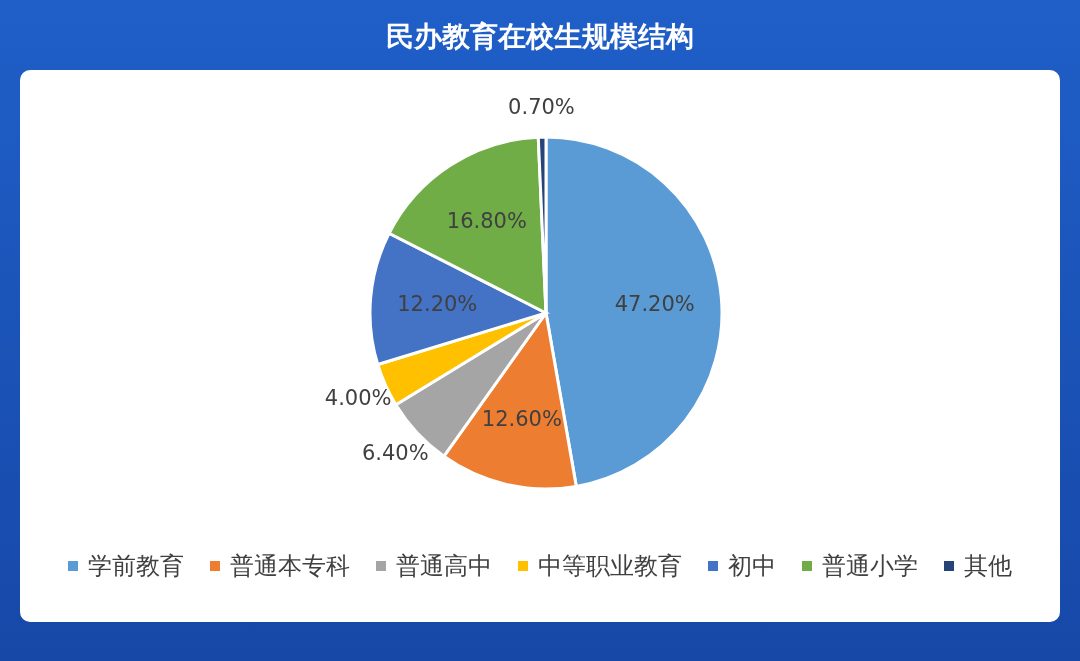 The image size is (1080, 661). Describe the element at coordinates (988, 566) in the screenshot. I see `legend-label: 其他` at that location.